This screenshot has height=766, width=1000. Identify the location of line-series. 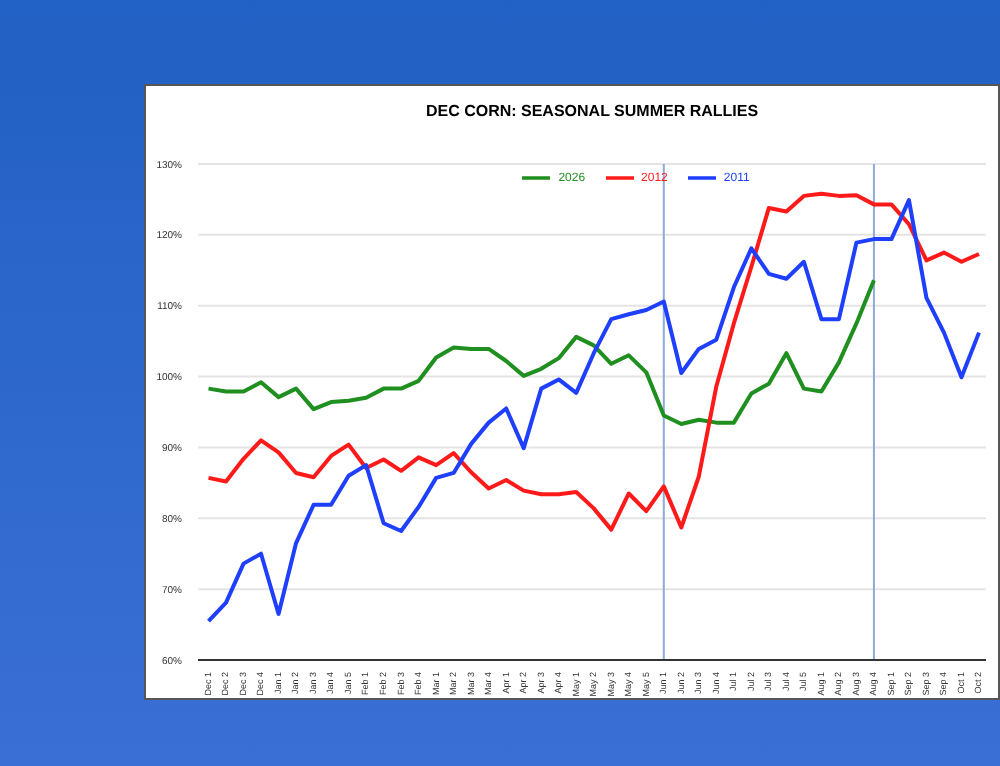
(541, 352).